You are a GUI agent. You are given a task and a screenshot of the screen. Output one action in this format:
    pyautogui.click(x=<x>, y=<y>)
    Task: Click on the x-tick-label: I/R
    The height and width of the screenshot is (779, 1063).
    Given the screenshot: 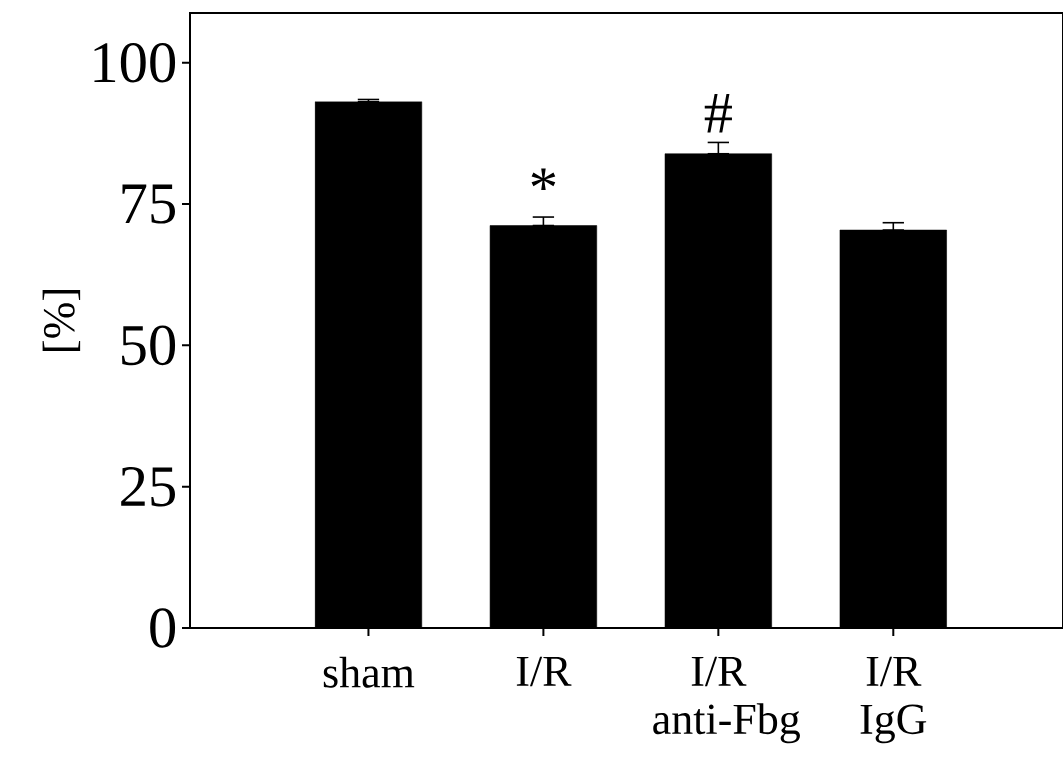 What is the action you would take?
    pyautogui.click(x=544, y=671)
    